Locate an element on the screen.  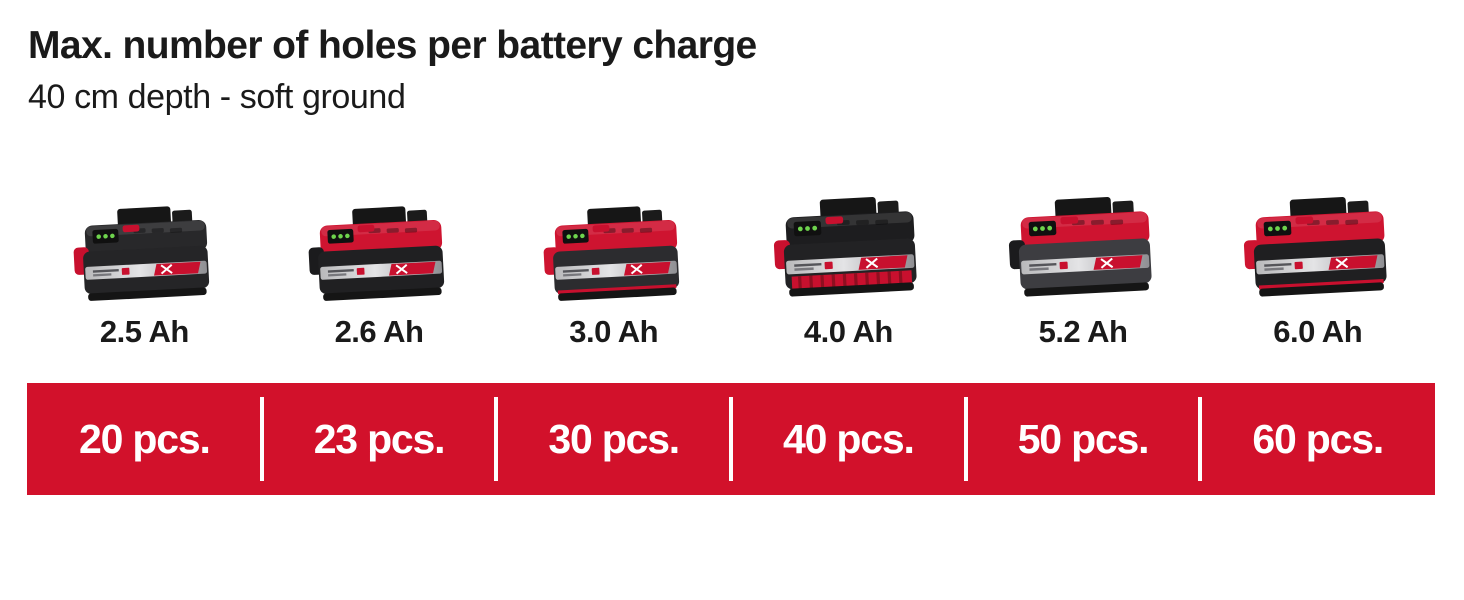
capacity-label: 2.6 Ah is located at coordinates (379, 331).